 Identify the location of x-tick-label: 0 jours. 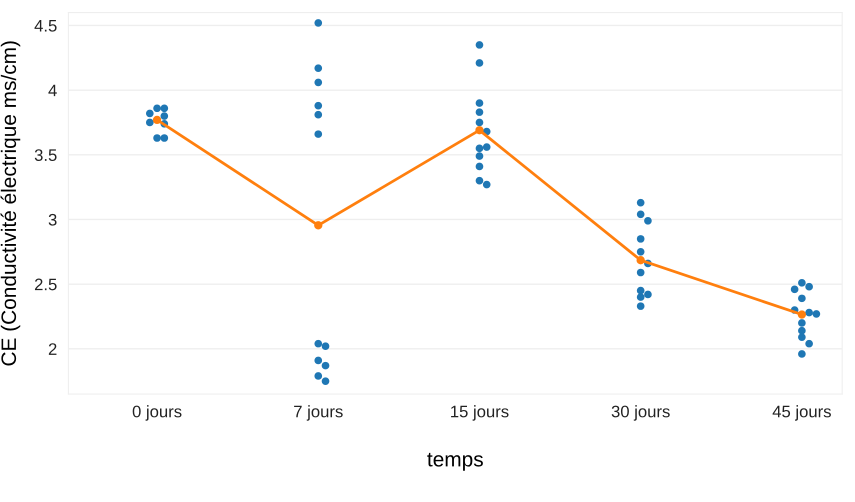
(157, 413).